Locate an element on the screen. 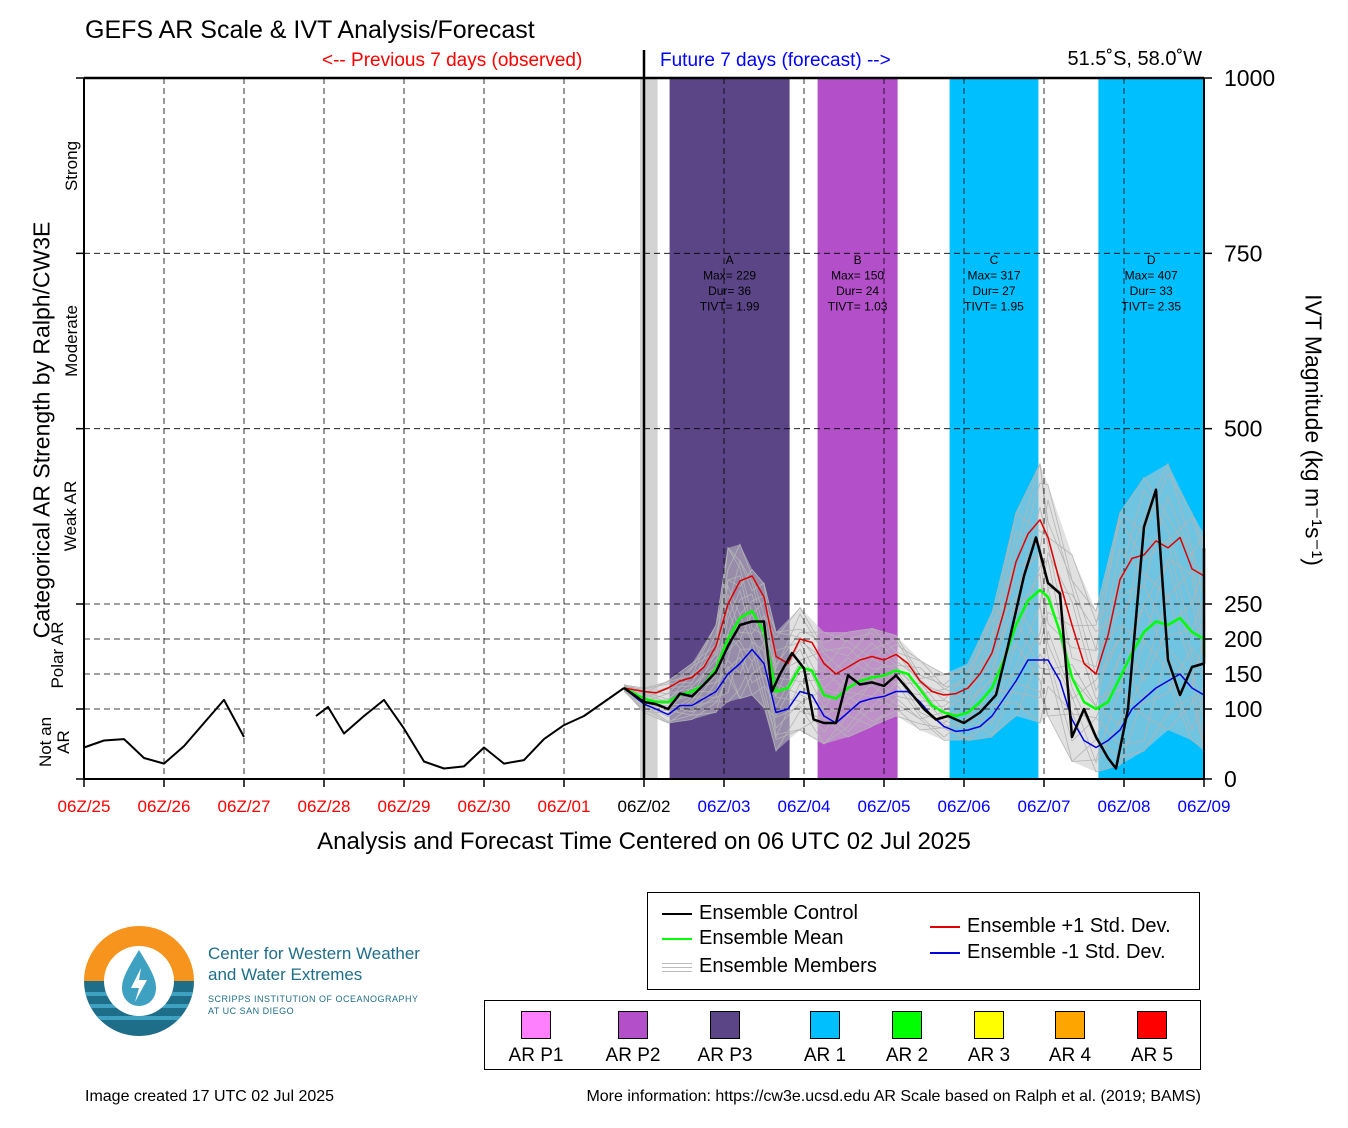  previous-days-label: <-- Previous 7 days (observed) is located at coordinates (452, 60).